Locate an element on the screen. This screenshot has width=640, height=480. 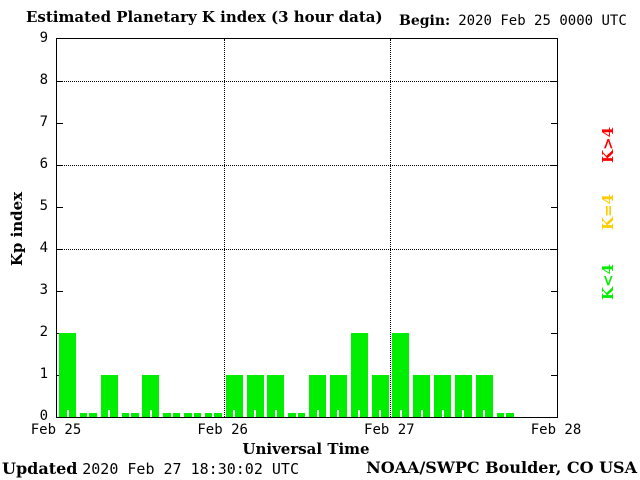
begin-line: Begin: 2020 Feb 25 0000 UTC is located at coordinates (513, 21).